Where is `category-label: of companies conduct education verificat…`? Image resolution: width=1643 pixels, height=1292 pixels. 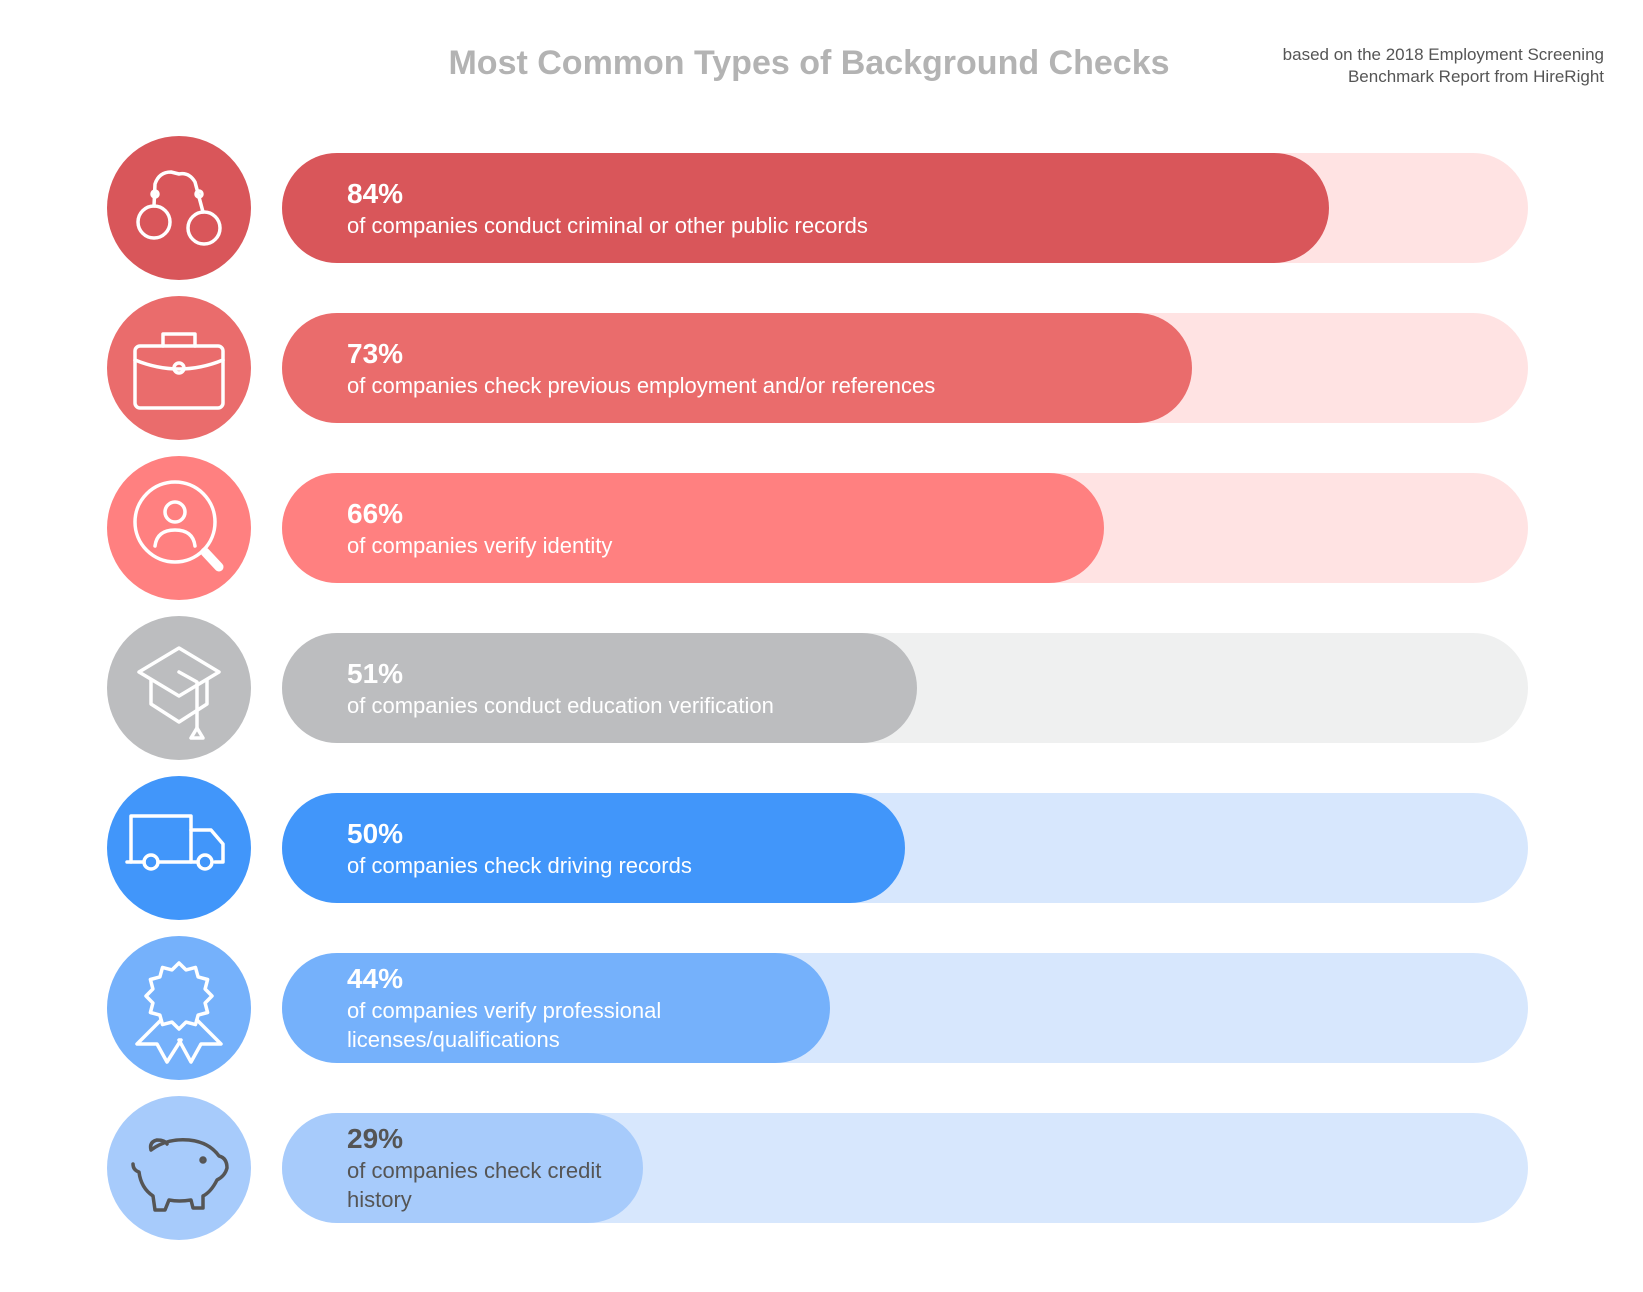
category-label: of companies conduct education verificat… is located at coordinates (560, 705).